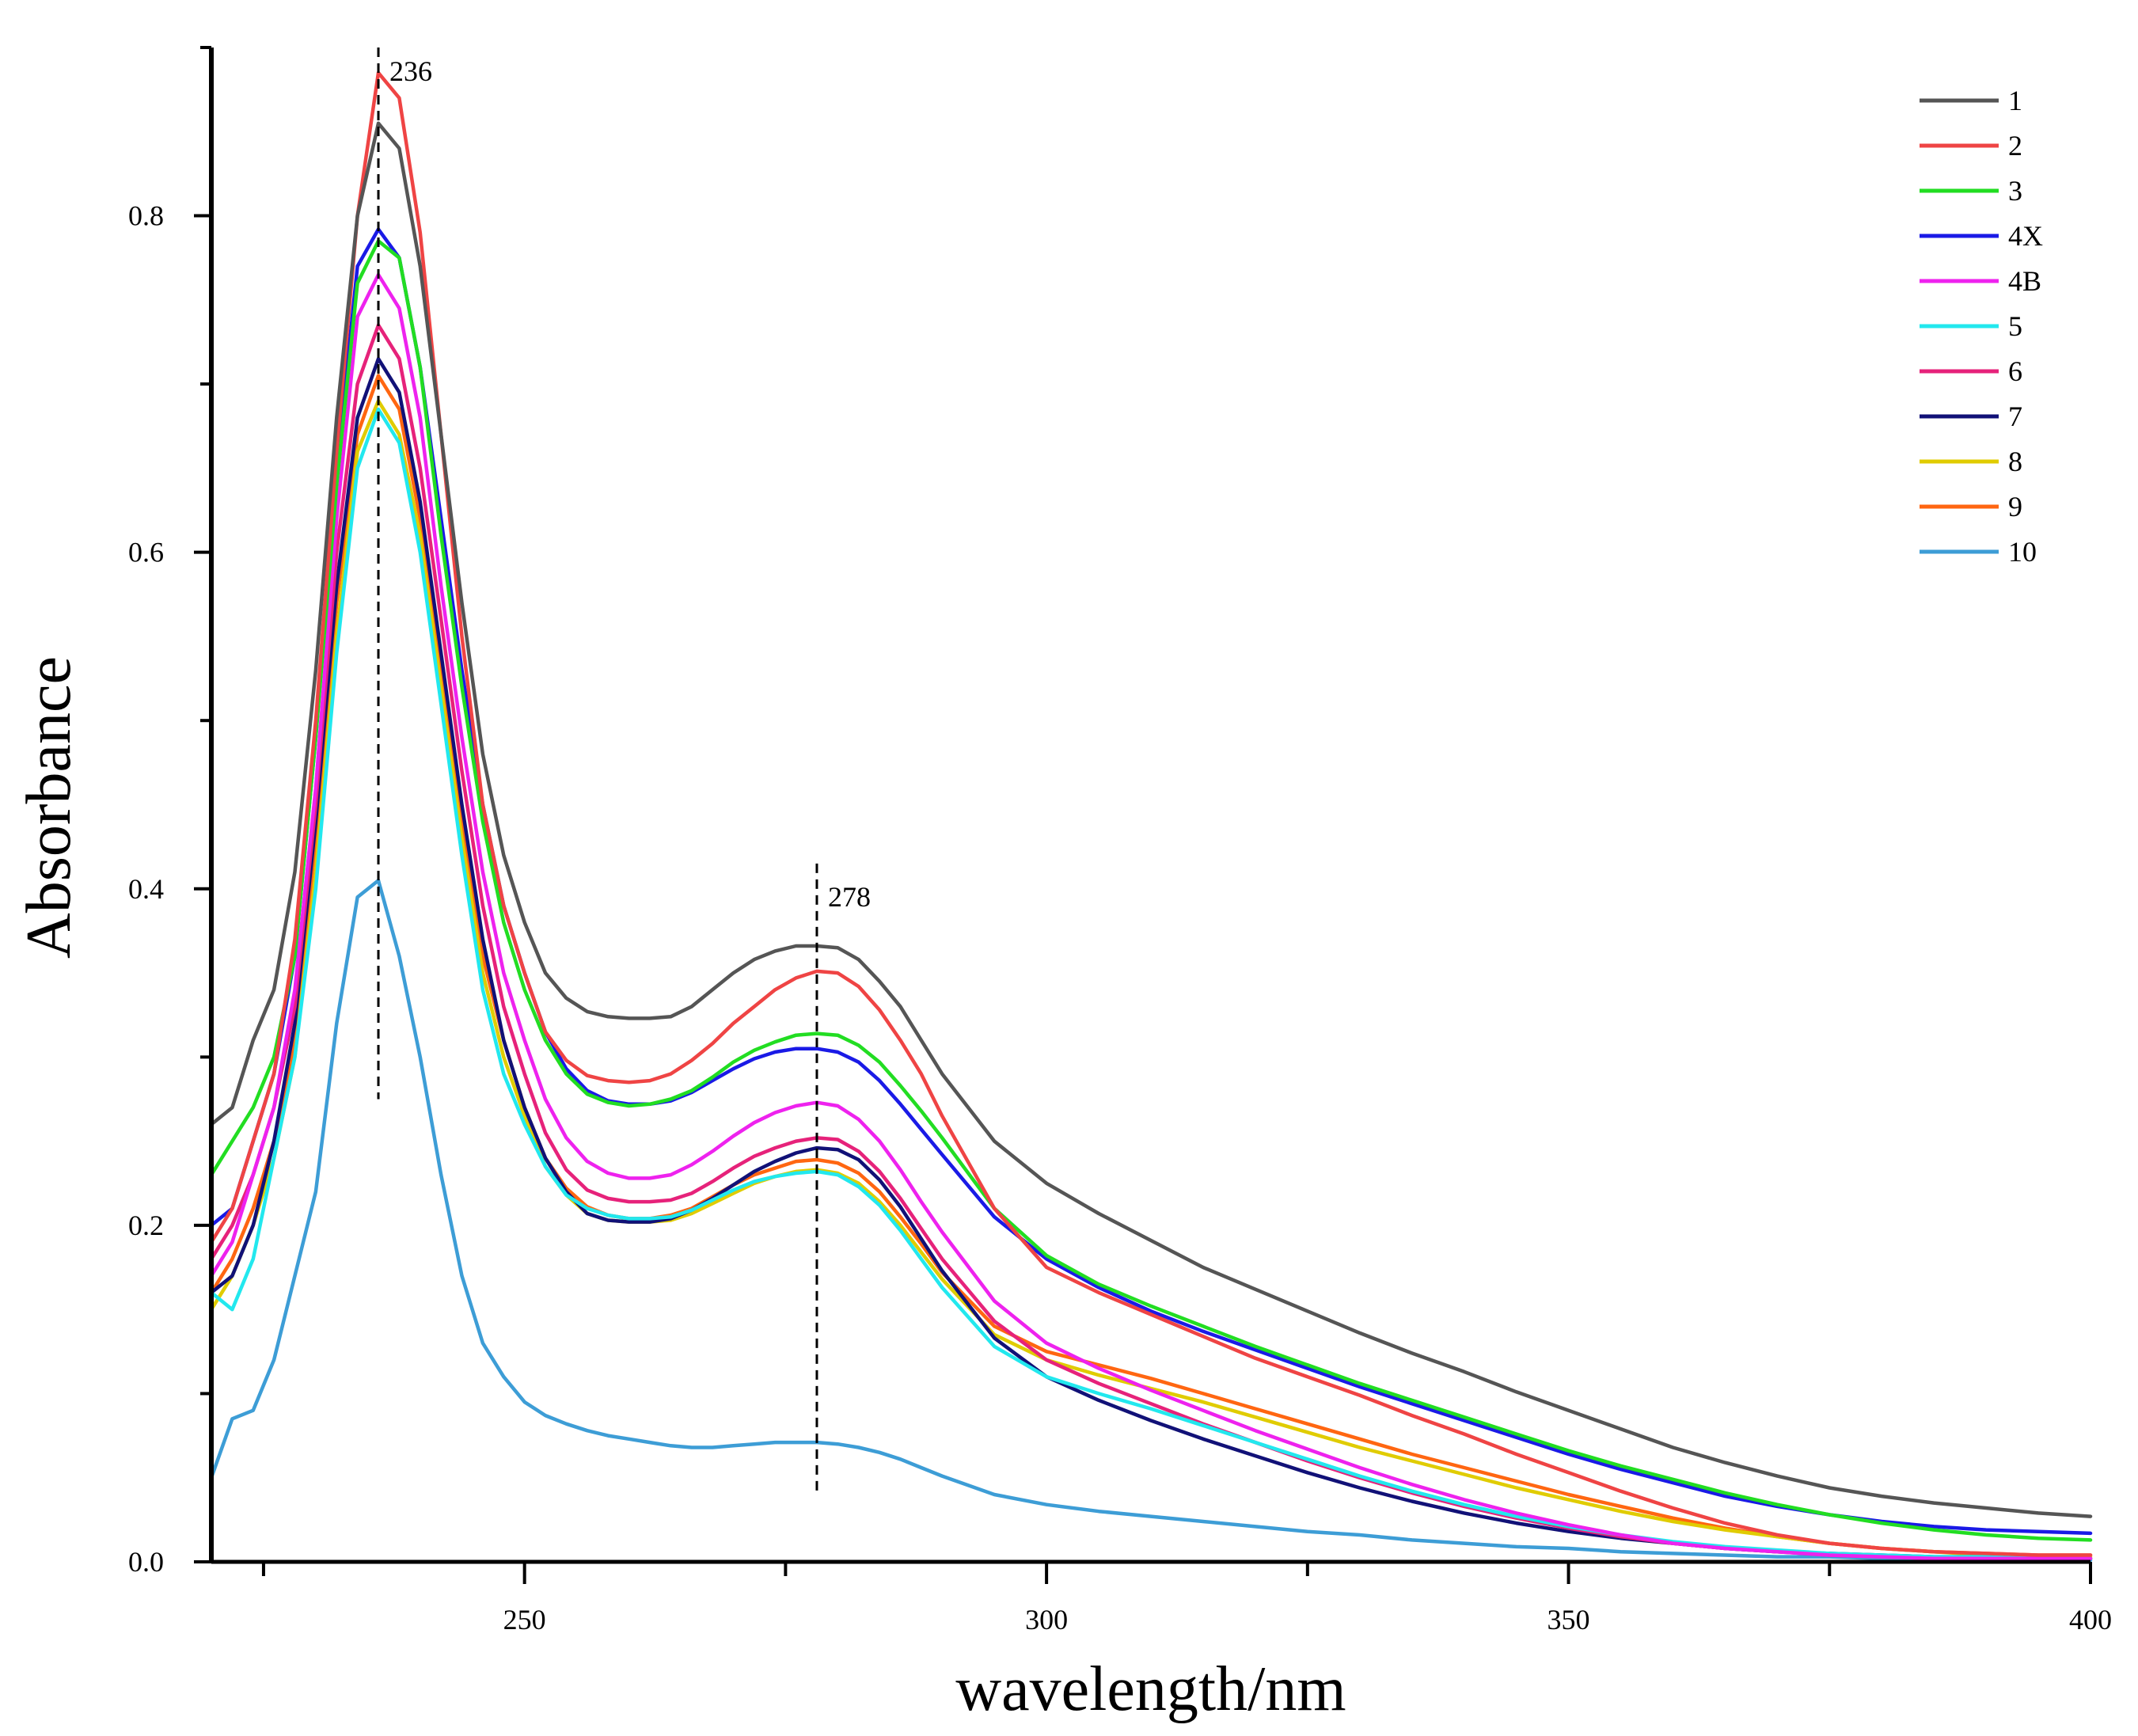  What do you see at coordinates (2015, 191) in the screenshot?
I see `legend-label-3: 3` at bounding box center [2015, 191].